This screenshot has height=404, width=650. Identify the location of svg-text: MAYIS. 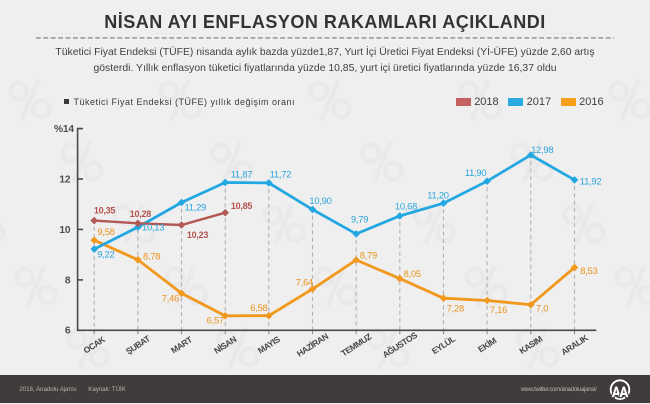
(269, 345).